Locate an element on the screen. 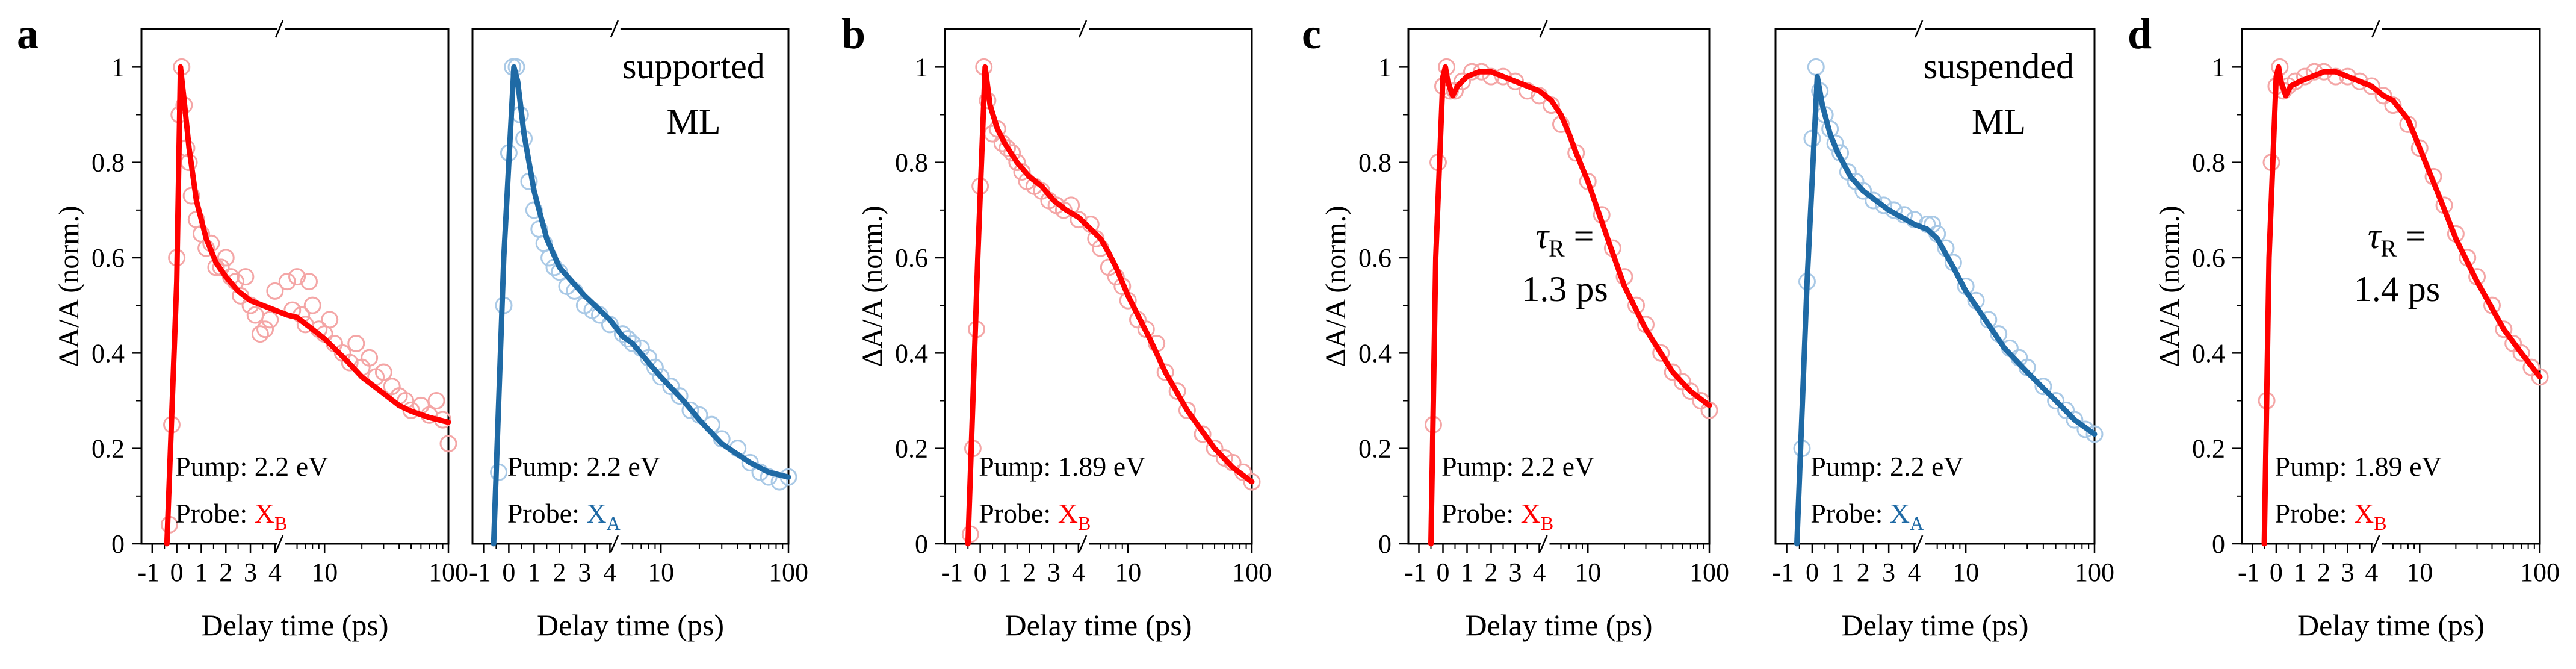 The width and height of the screenshot is (2576, 669). tau-value: 1.4 ps is located at coordinates (2397, 289).